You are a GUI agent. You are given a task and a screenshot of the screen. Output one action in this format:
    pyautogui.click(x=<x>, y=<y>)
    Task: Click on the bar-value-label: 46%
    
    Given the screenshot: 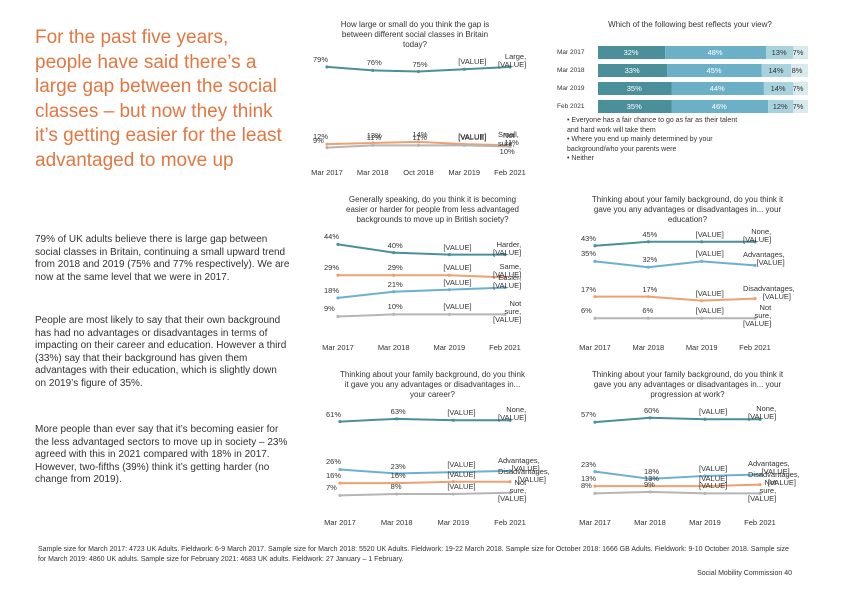 What is the action you would take?
    pyautogui.click(x=719, y=106)
    